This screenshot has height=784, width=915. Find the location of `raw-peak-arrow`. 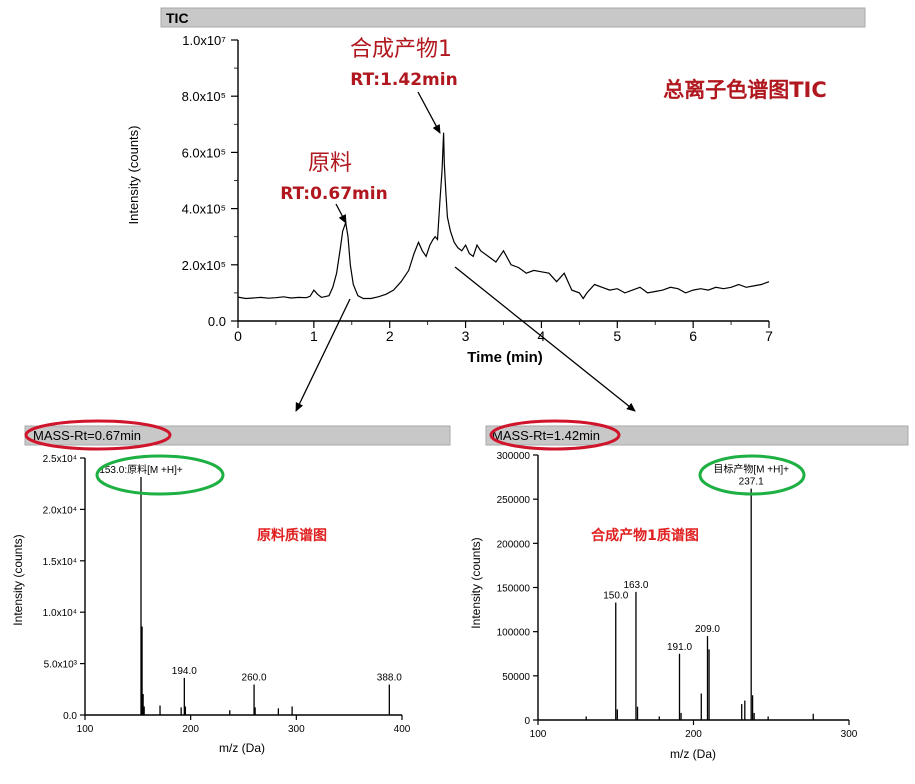

raw-peak-arrow is located at coordinates (341, 213).